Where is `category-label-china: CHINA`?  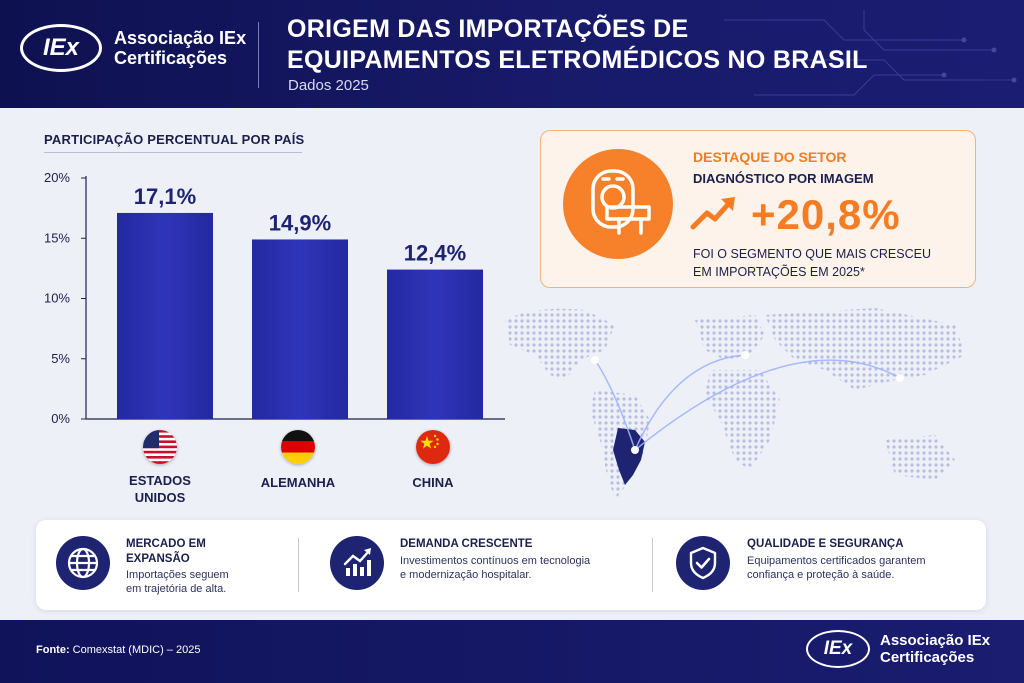 category-label-china: CHINA is located at coordinates (433, 482).